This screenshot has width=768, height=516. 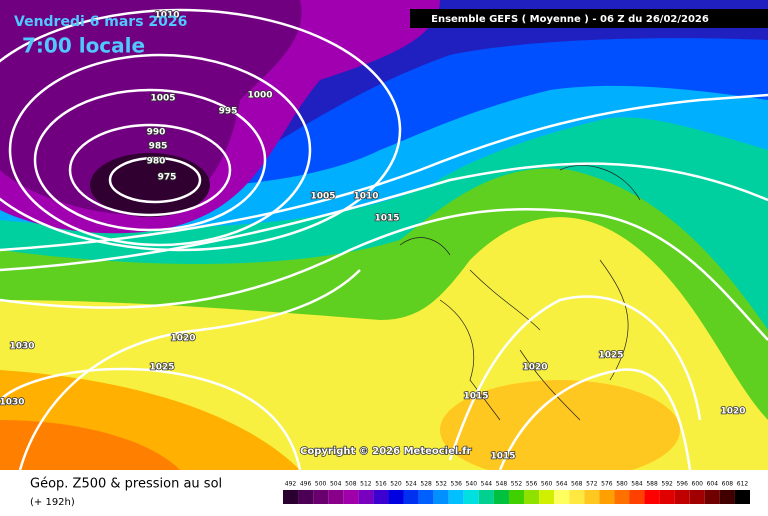 I want to click on scale-label: 560, so click(x=547, y=484).